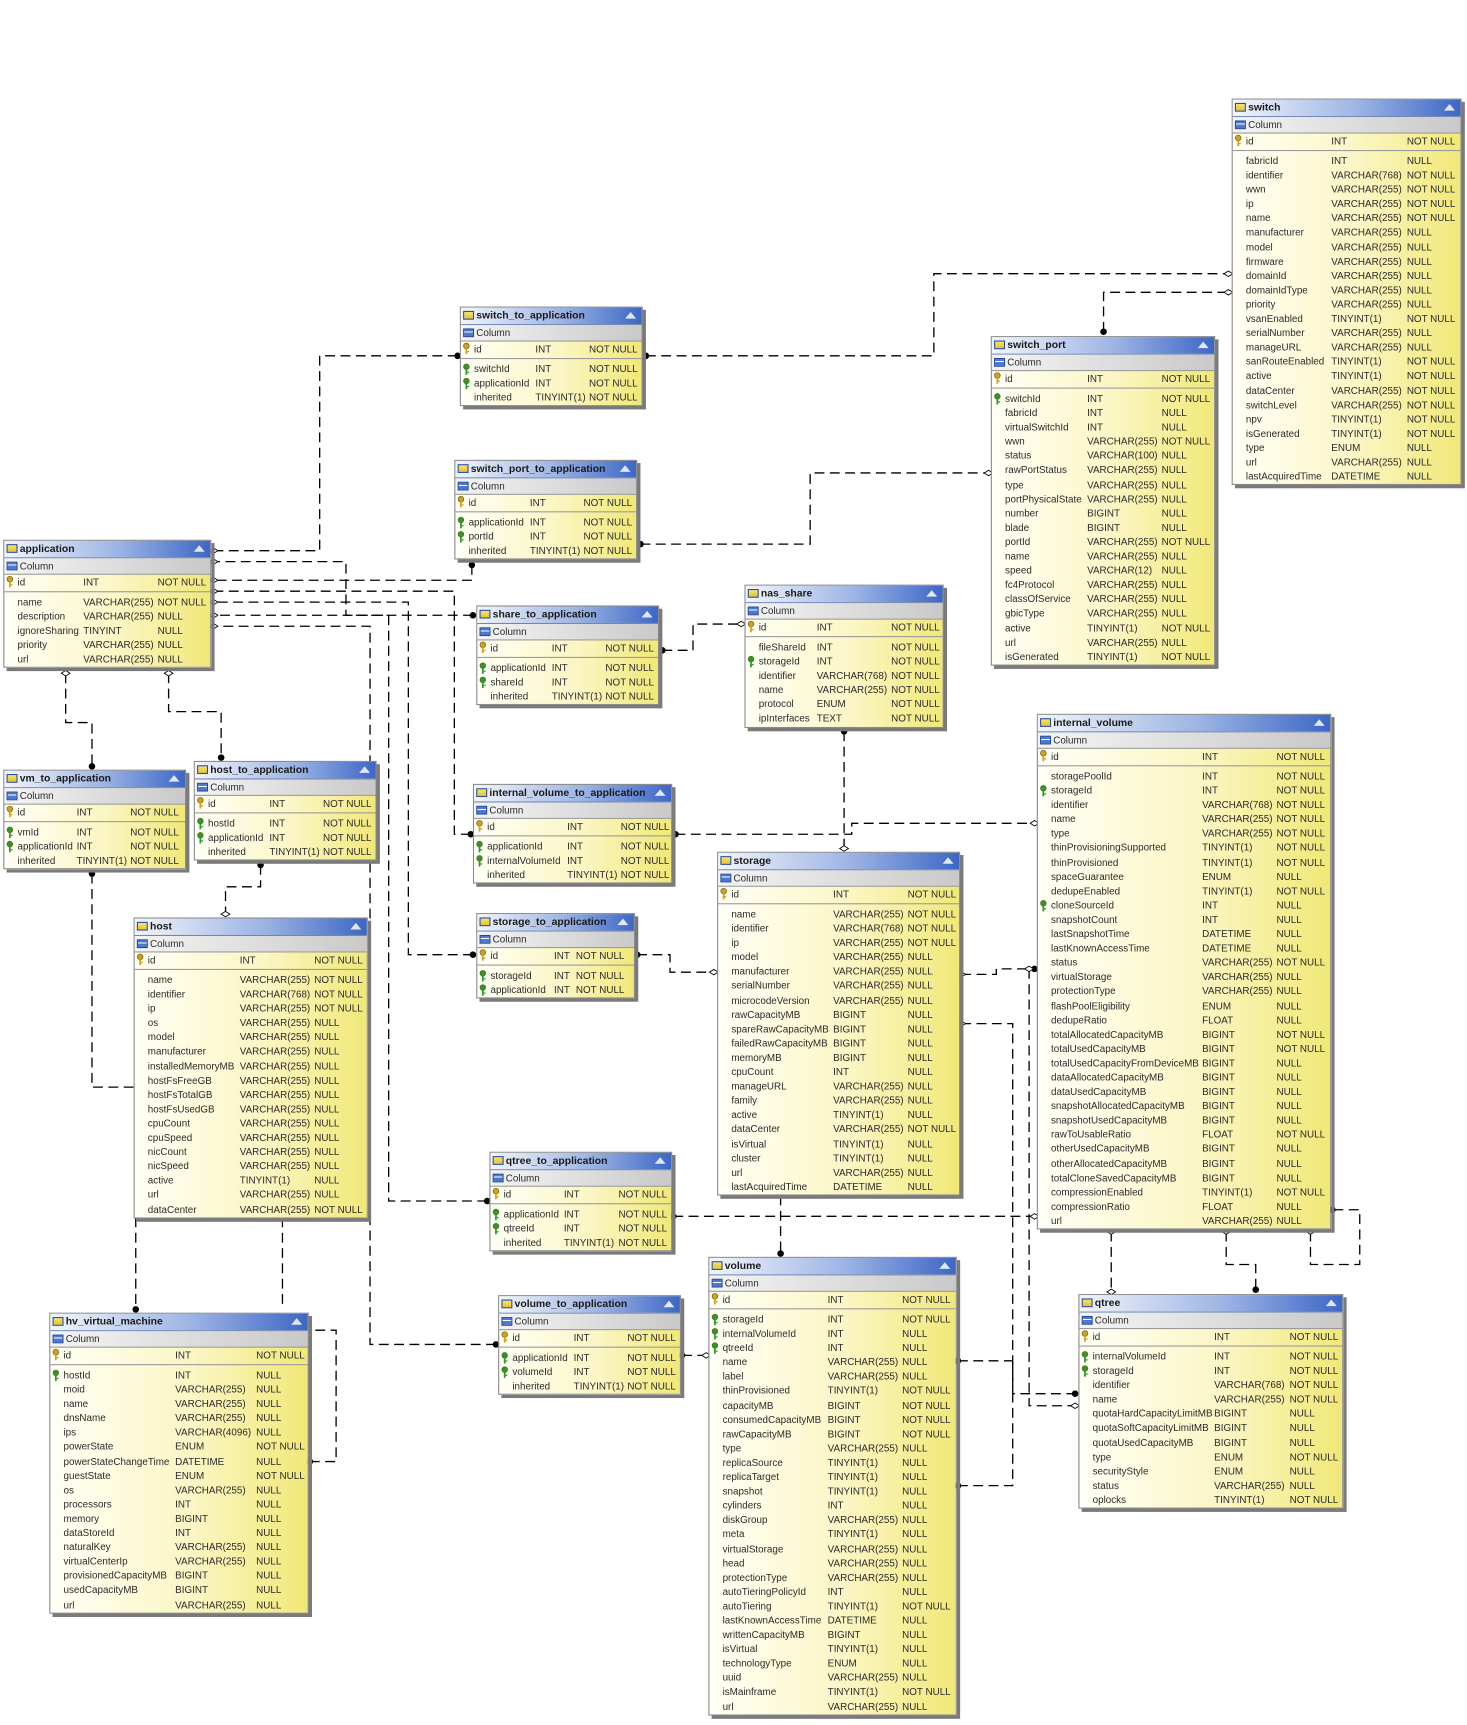 This screenshot has height=1725, width=1467. I want to click on column-row: installedMemoryMB VARCHAR(255) NULL, so click(251, 1066).